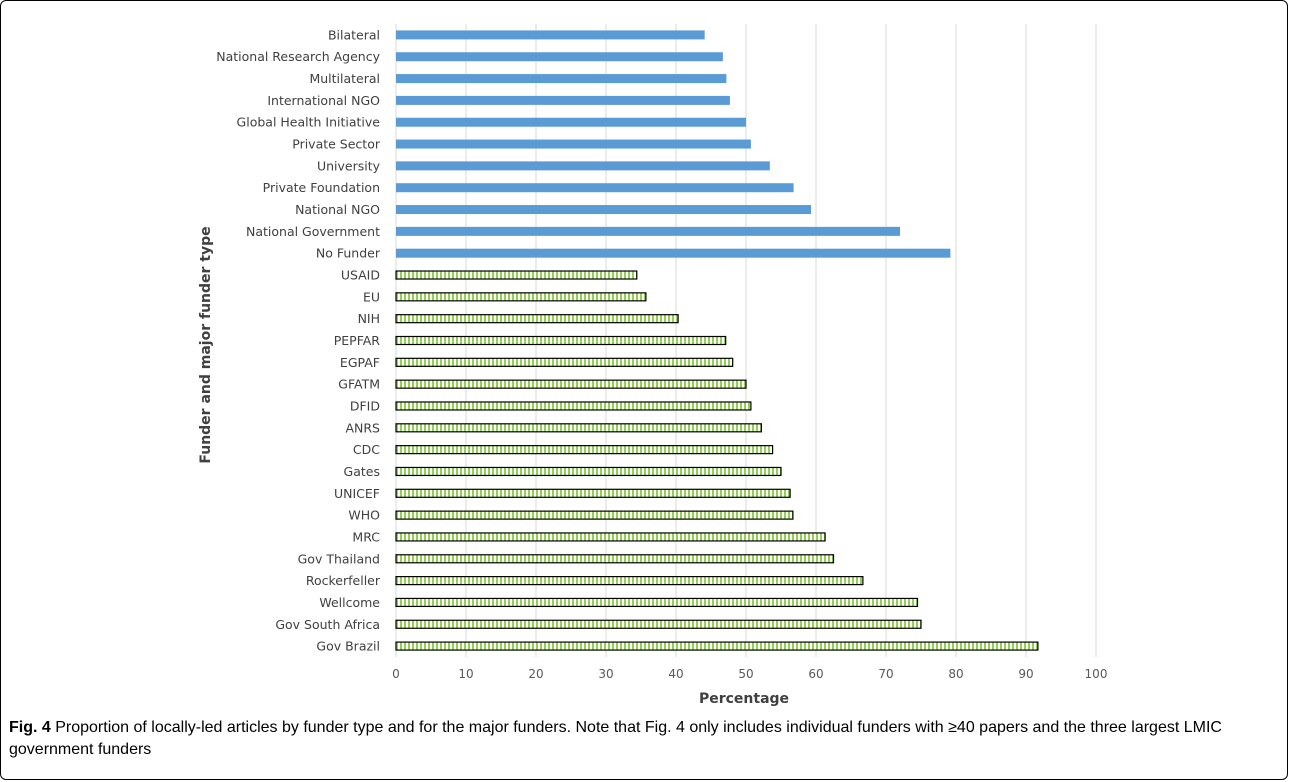  I want to click on bar-national-ngo, so click(604, 210).